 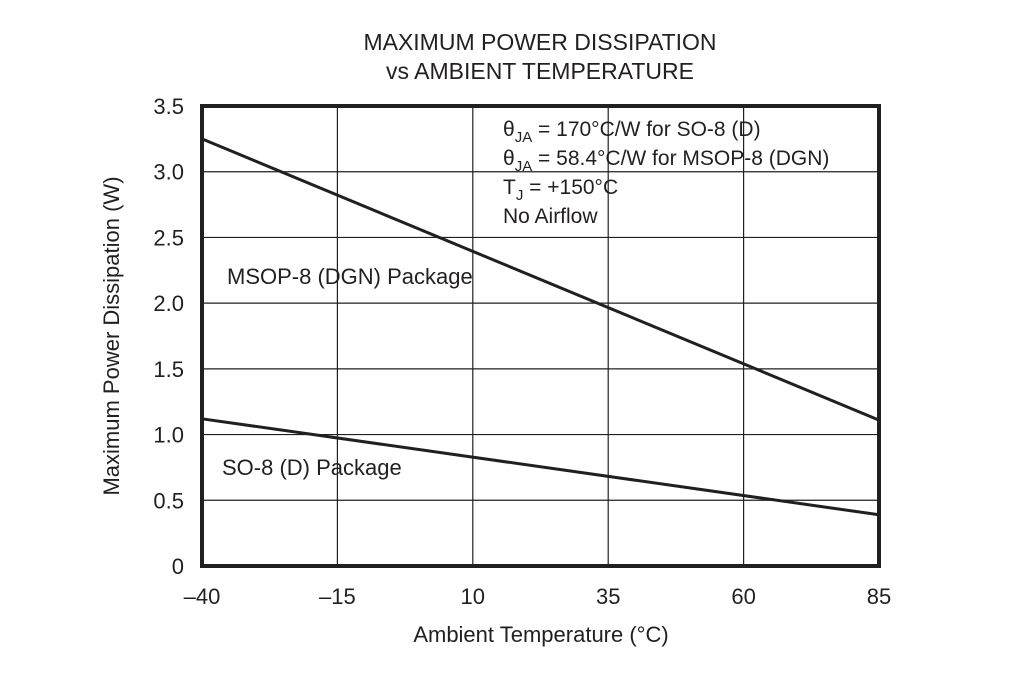 I want to click on x-tick-label: 35, so click(x=608, y=596).